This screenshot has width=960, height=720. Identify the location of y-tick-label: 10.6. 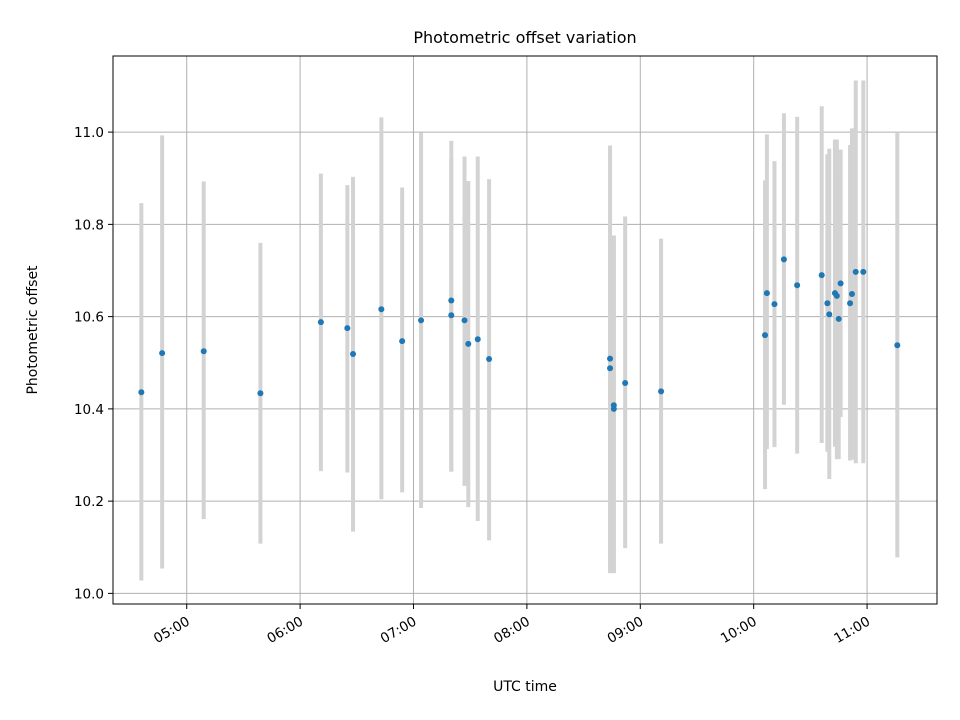
(89, 318).